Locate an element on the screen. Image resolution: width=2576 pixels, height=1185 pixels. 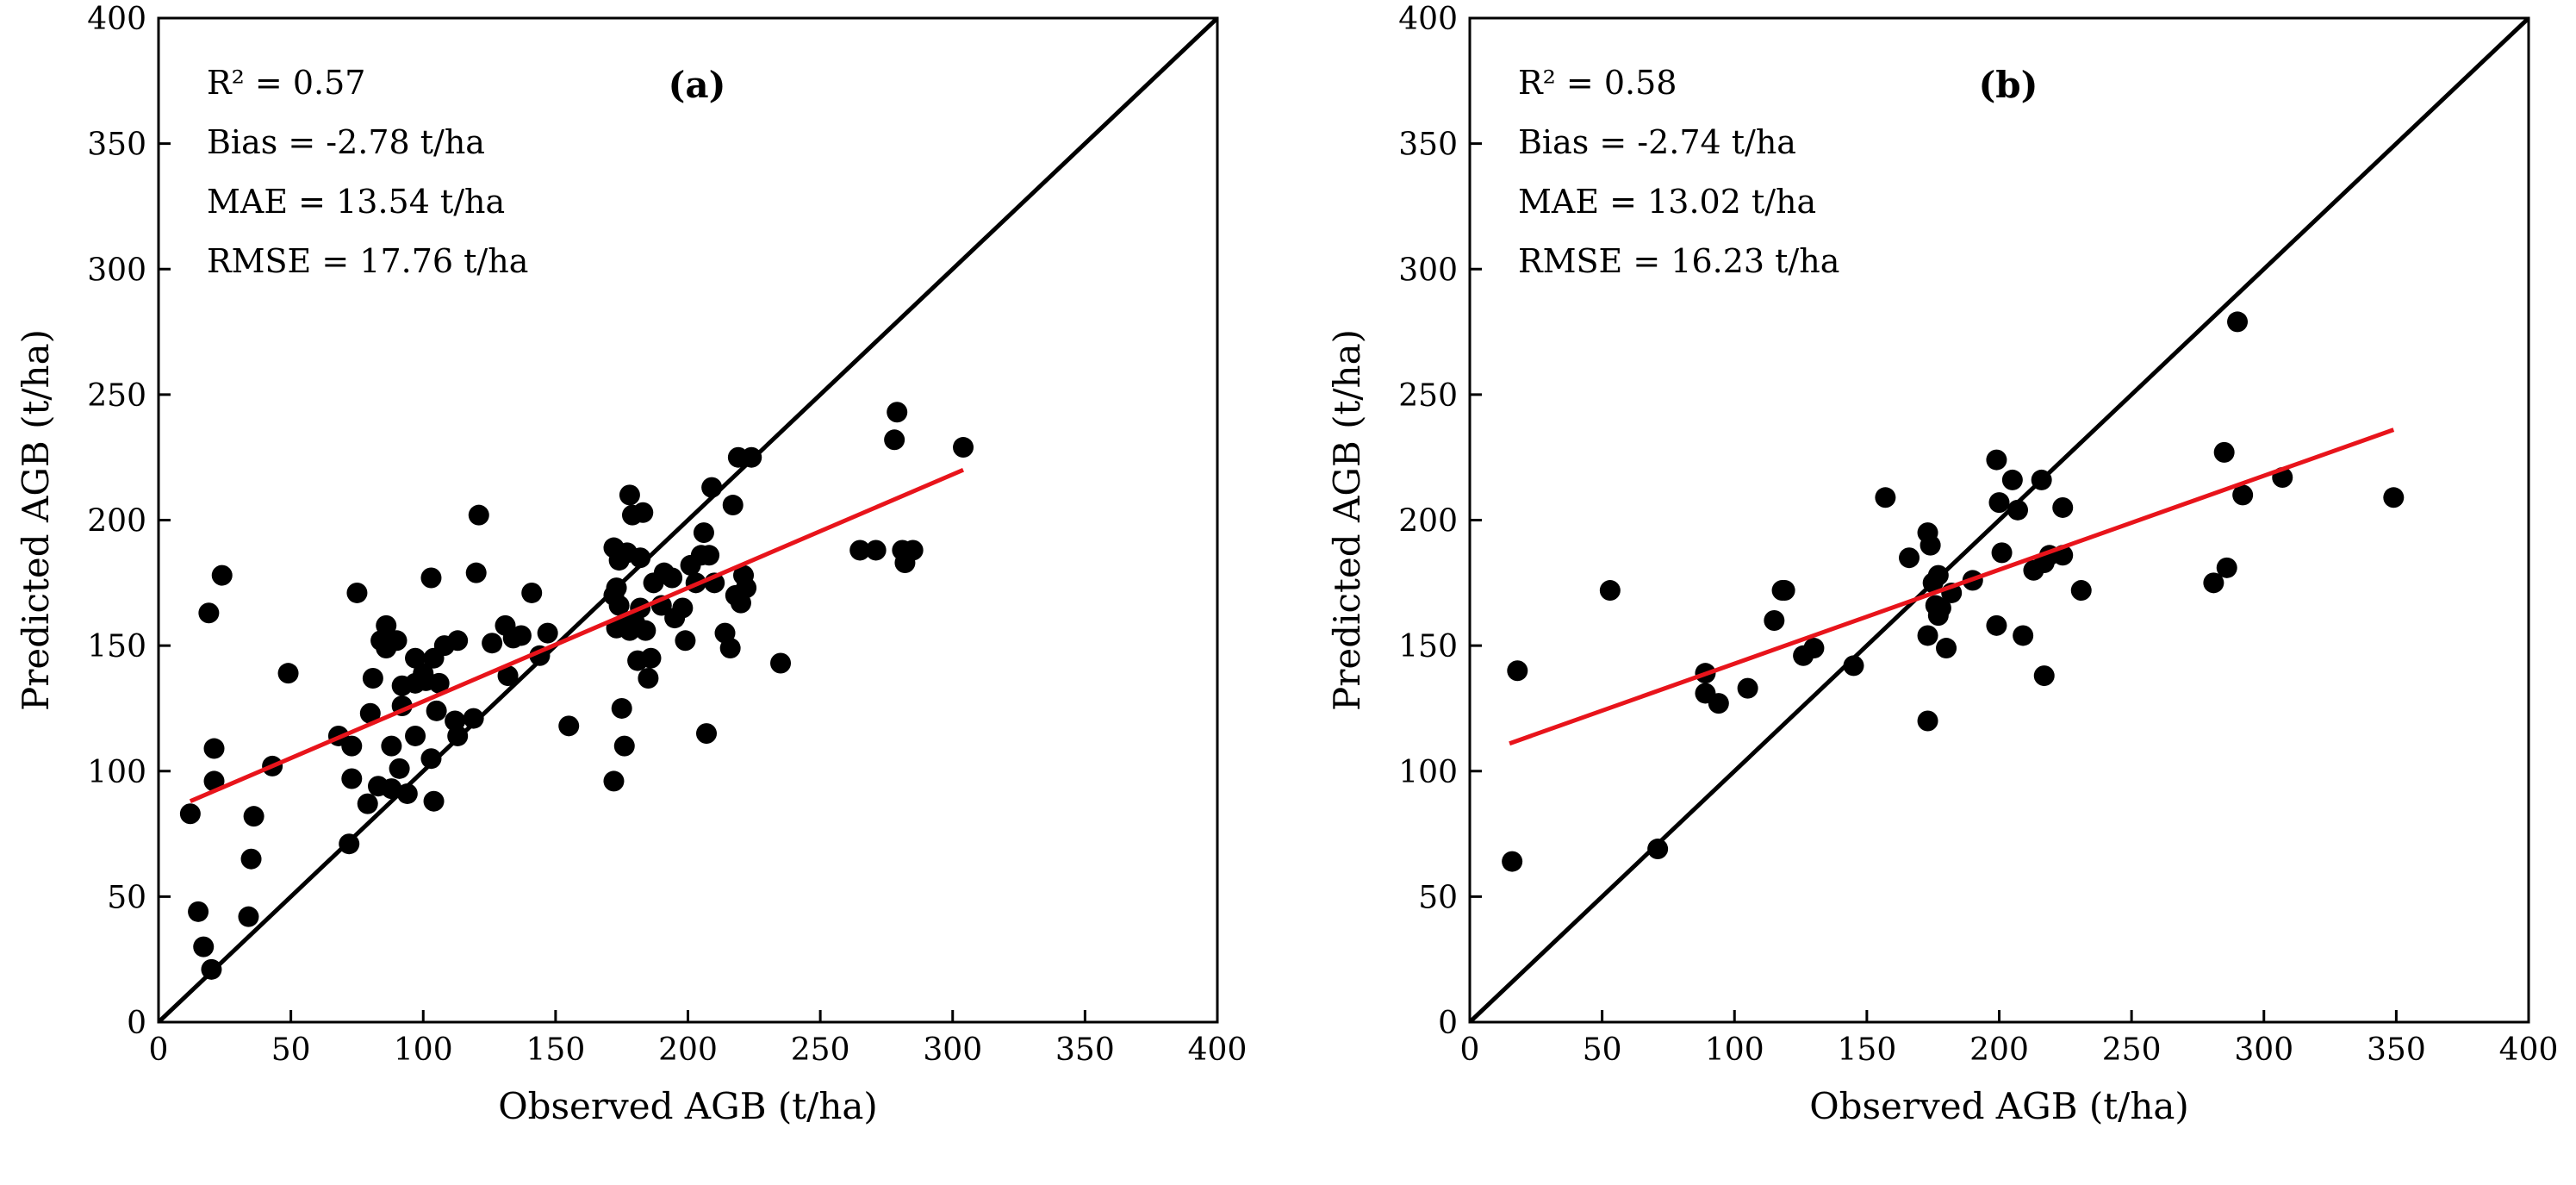
x-tick-label: 300 is located at coordinates (953, 1050).